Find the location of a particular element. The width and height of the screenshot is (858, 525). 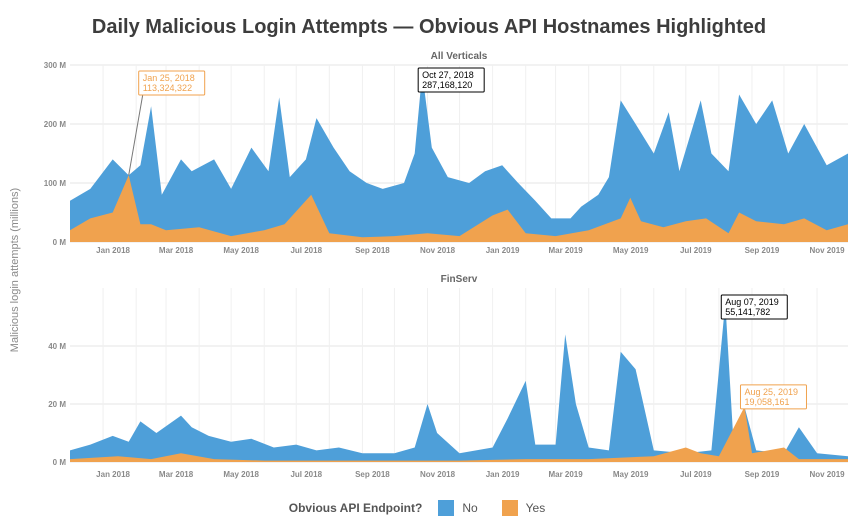

annotation-date: Oct 27, 2018 is located at coordinates (448, 75).